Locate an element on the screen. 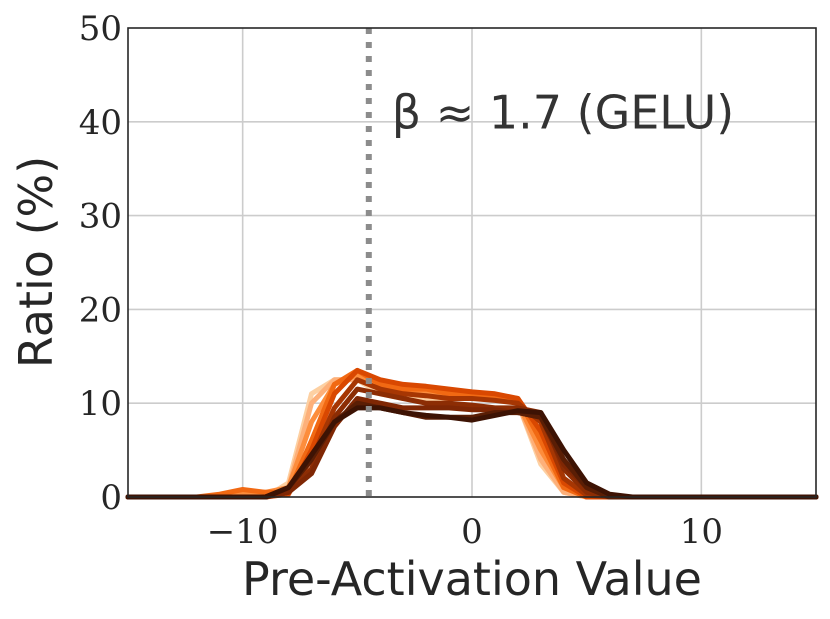  y-tick-label: 0 is located at coordinates (111, 498).